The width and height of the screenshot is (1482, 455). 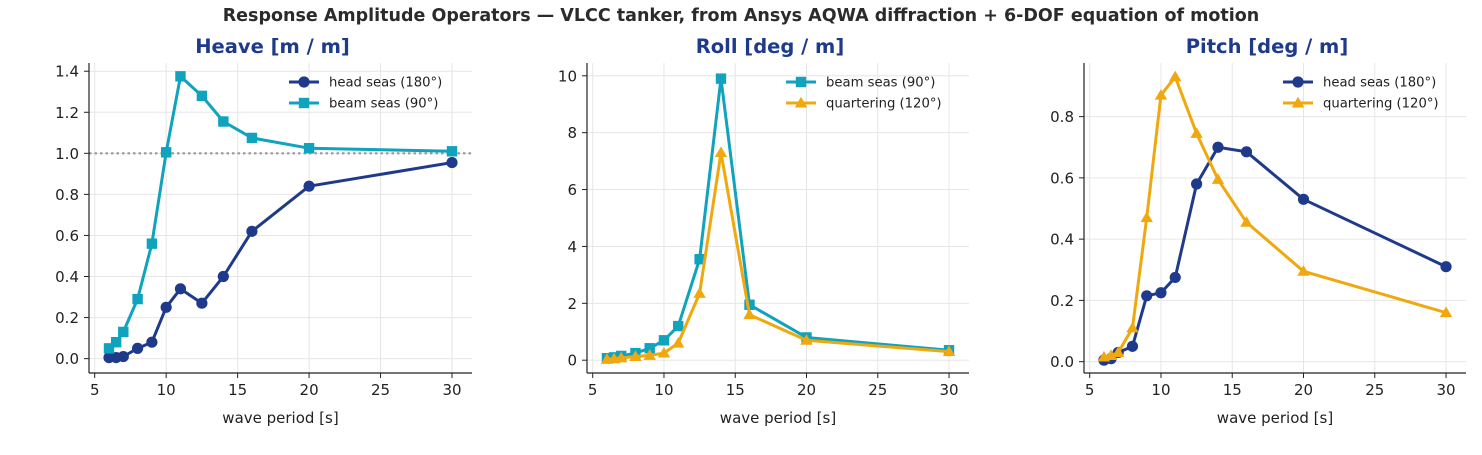 What do you see at coordinates (67, 113) in the screenshot?
I see `heave-y-tick-label: 1.2` at bounding box center [67, 113].